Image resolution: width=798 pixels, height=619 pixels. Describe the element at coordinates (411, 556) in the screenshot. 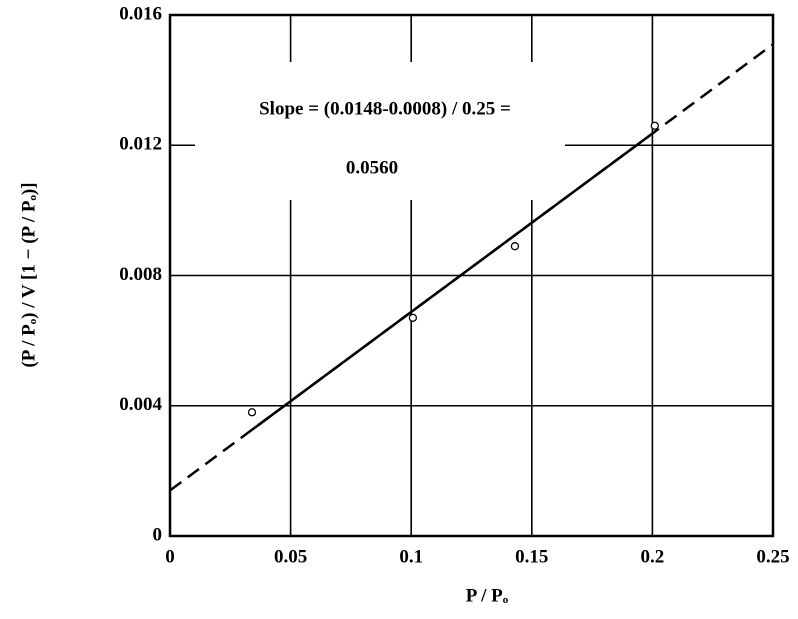

I see `x-tick-label: 0.1` at that location.